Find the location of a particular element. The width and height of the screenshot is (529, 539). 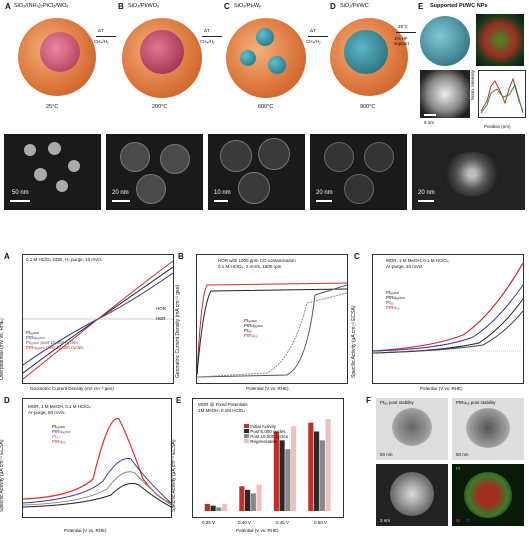

plot-d-ylabel: Specific Activity (μA cm⁻² ECSA) is located at coordinates (2, 475).